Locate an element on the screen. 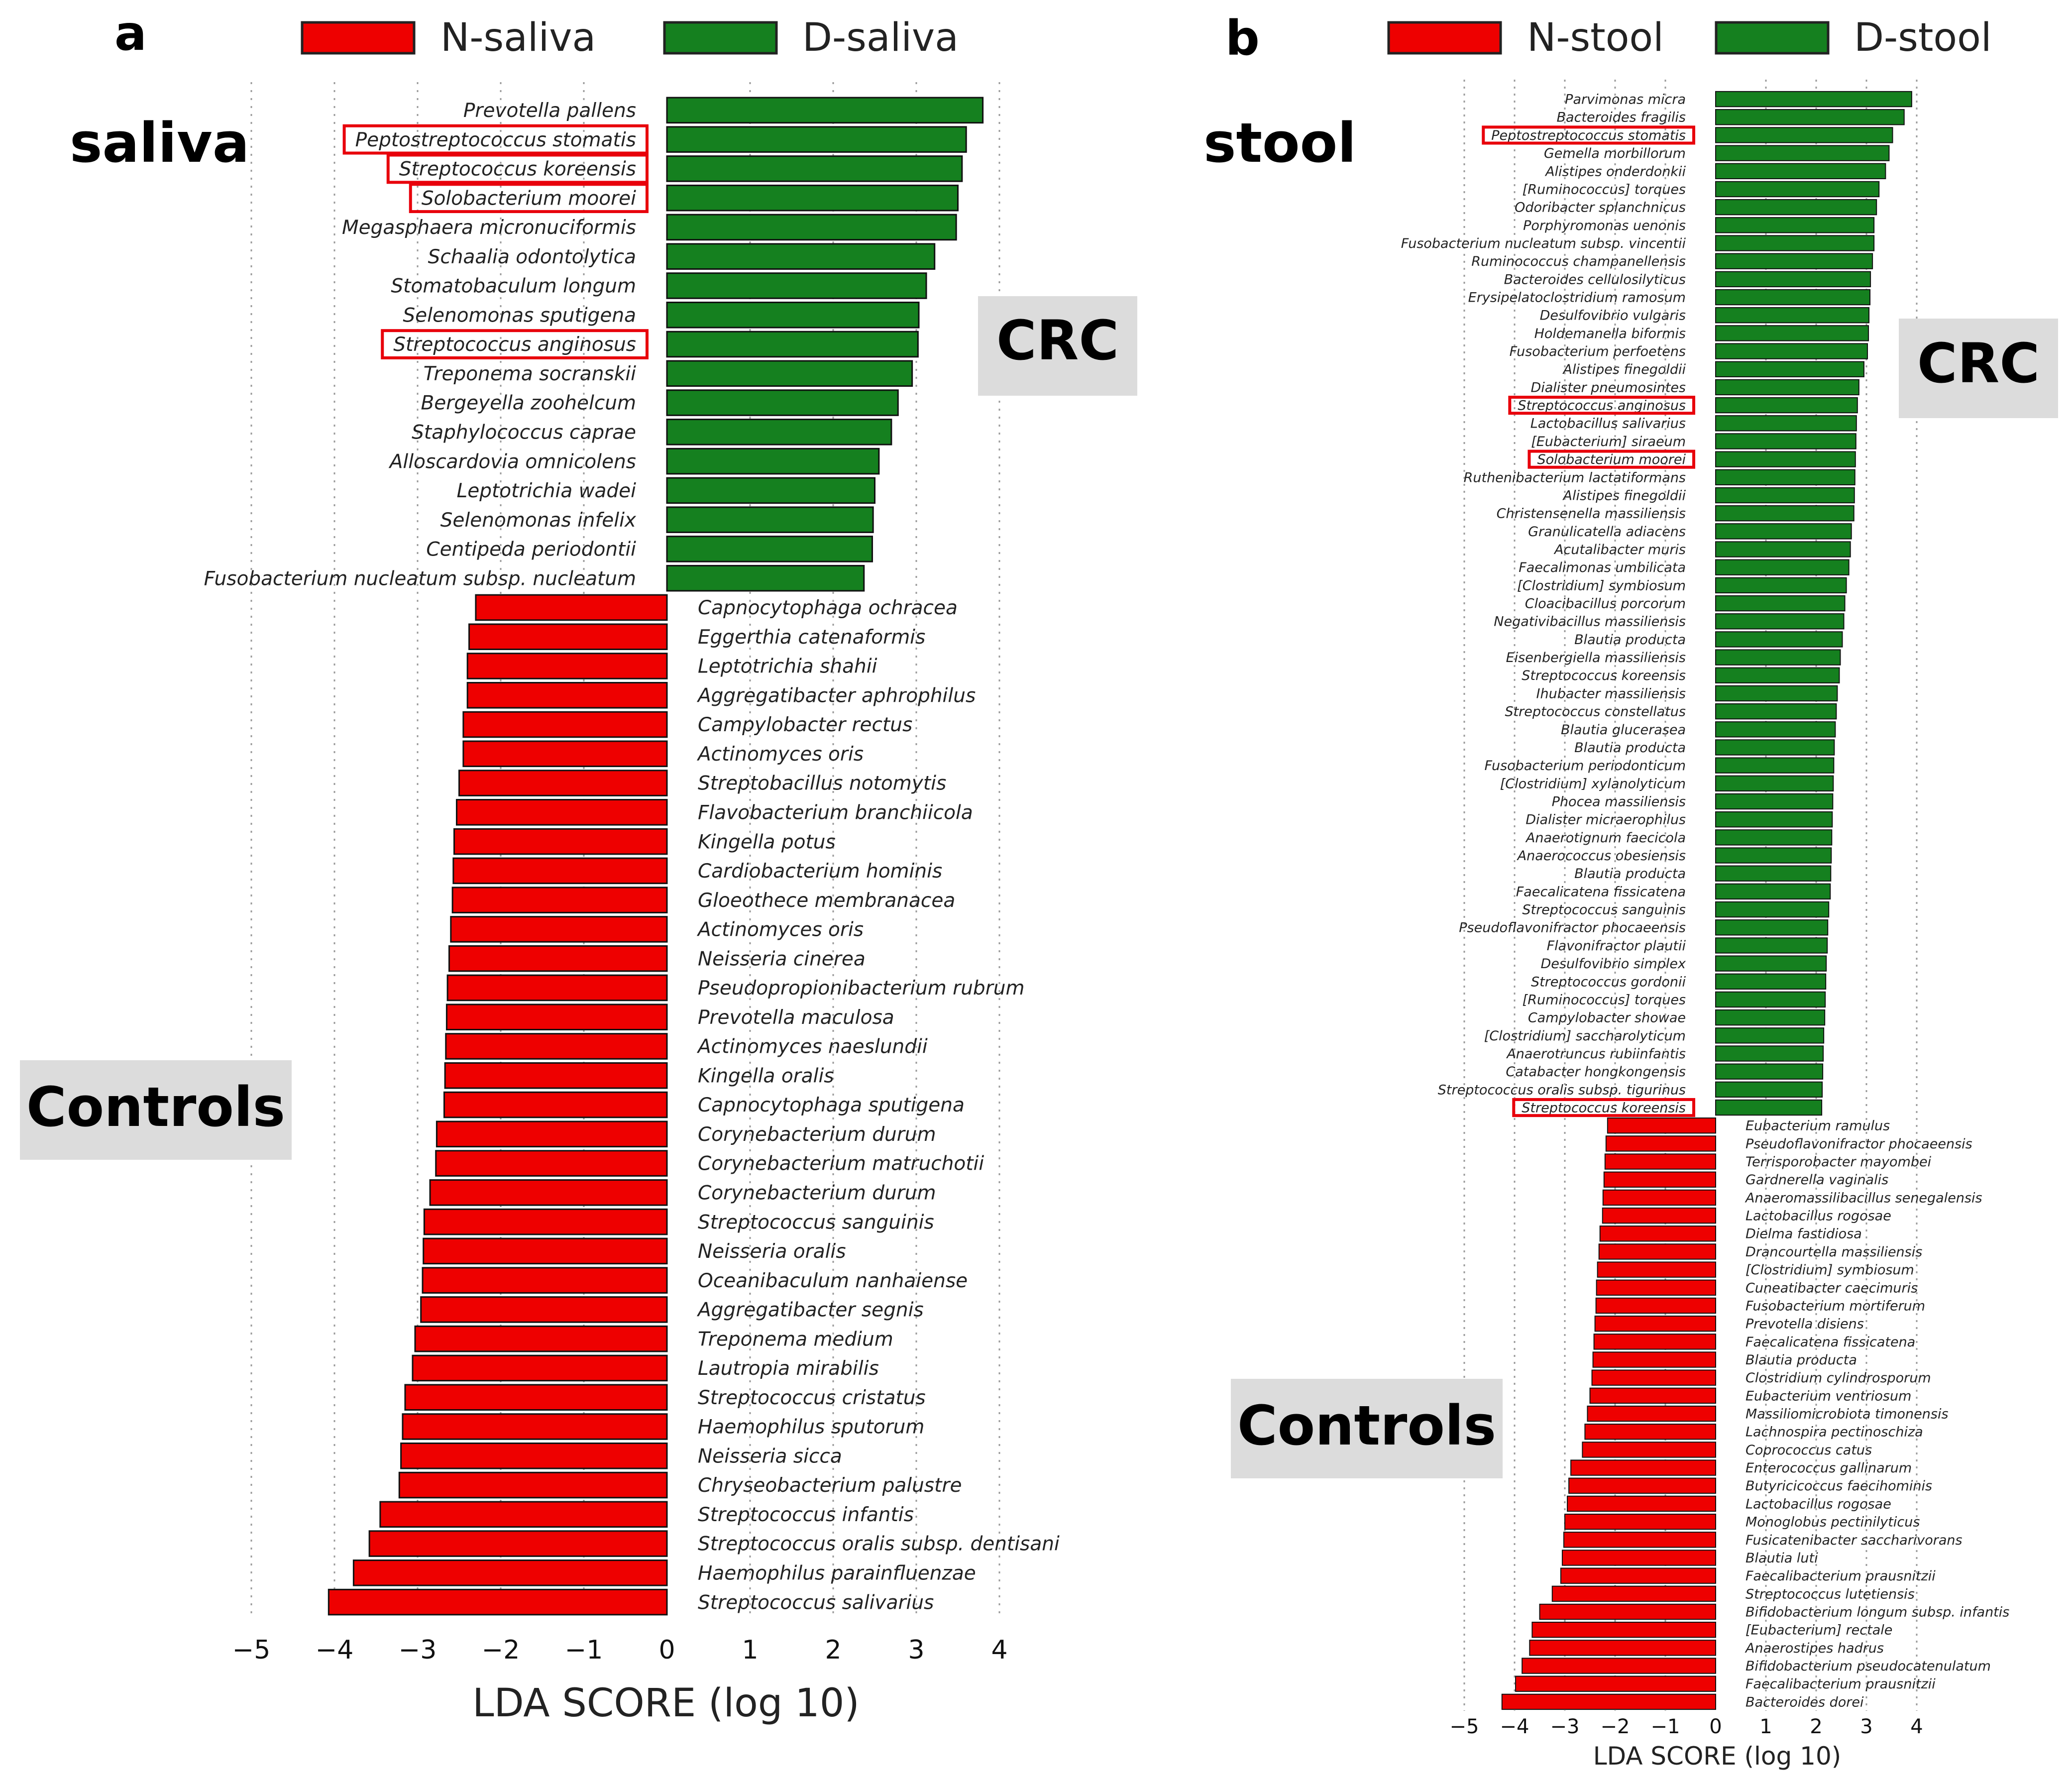  bar-anaerotignum-faecicola is located at coordinates (1774, 837).